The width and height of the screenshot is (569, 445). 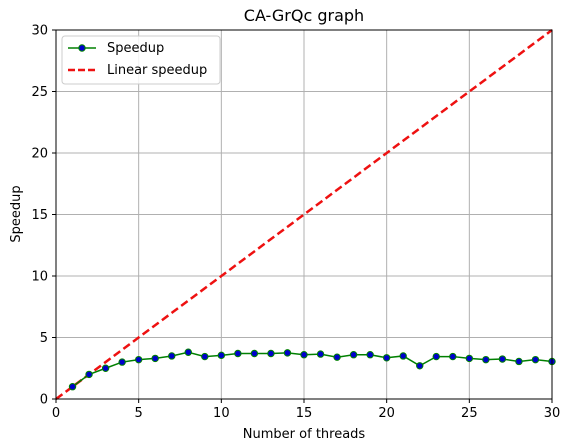 What do you see at coordinates (221, 413) in the screenshot?
I see `x-tick-label: 10` at bounding box center [221, 413].